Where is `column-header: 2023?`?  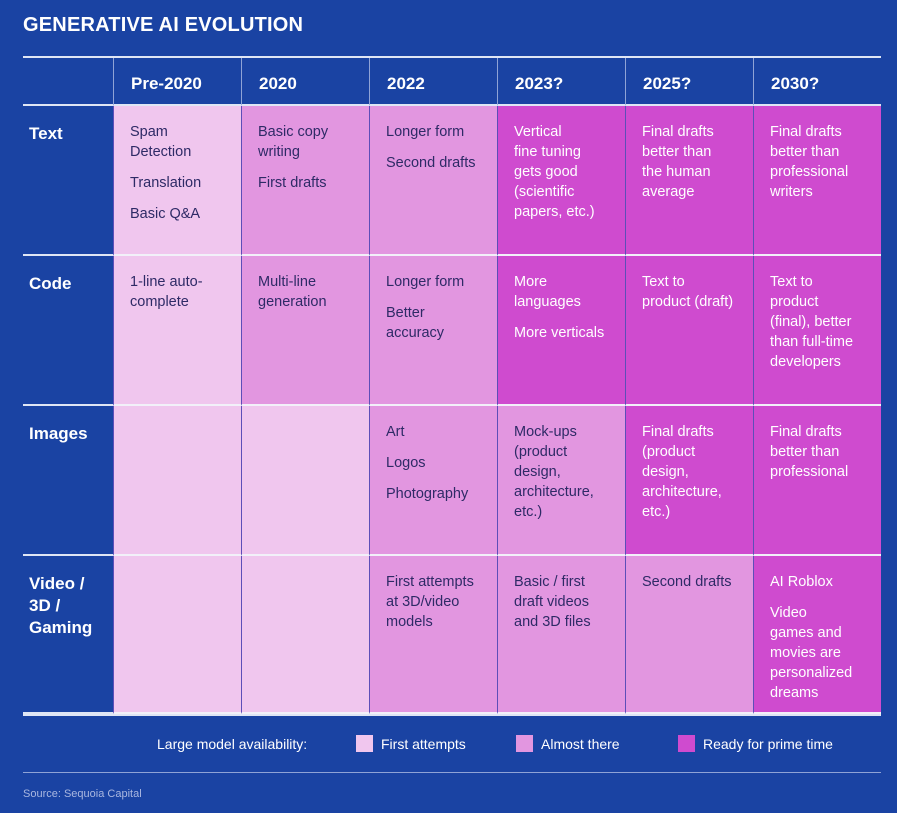 column-header: 2023? is located at coordinates (561, 82).